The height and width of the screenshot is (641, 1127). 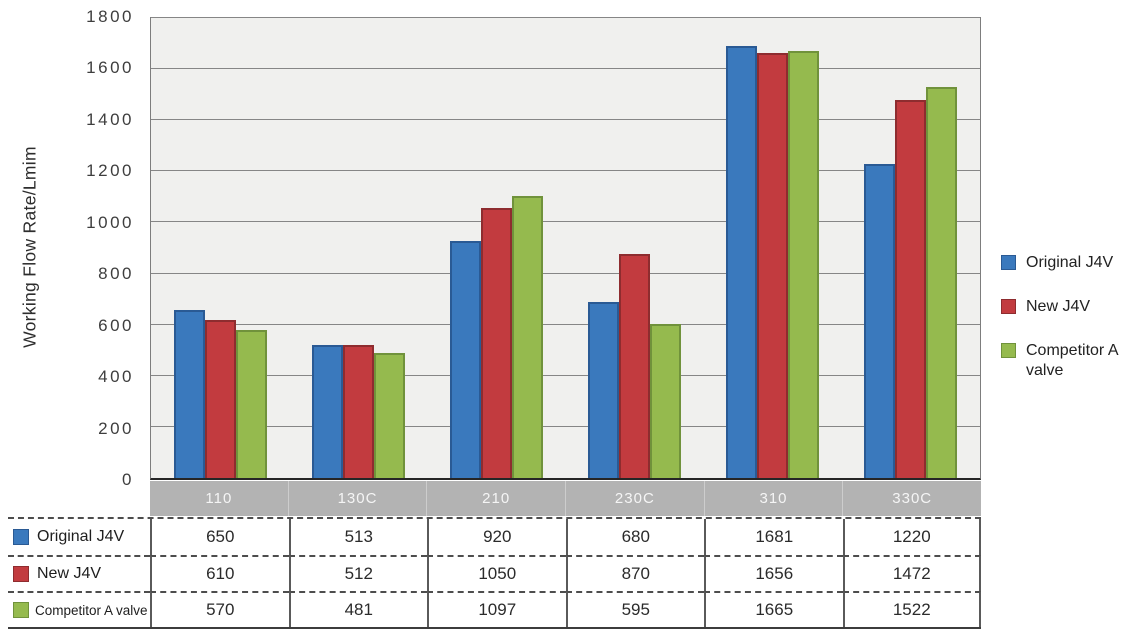 I want to click on legend-label: Competitor A valve, so click(x=1072, y=360).